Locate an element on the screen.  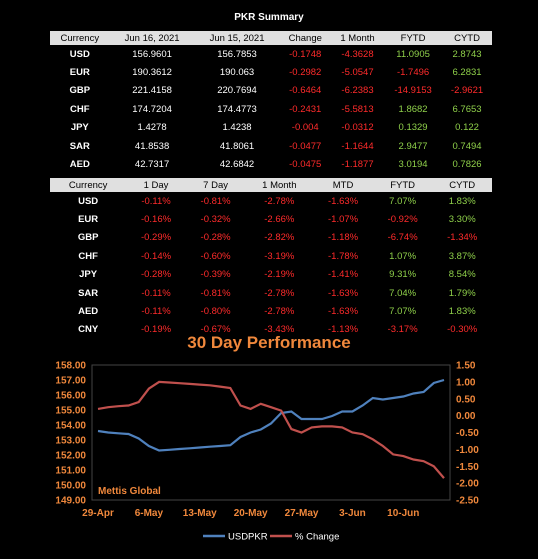
table-row: AED -0.11% -0.80% -2.78% -1.63% 7.07% 1.83% is located at coordinates (271, 311).